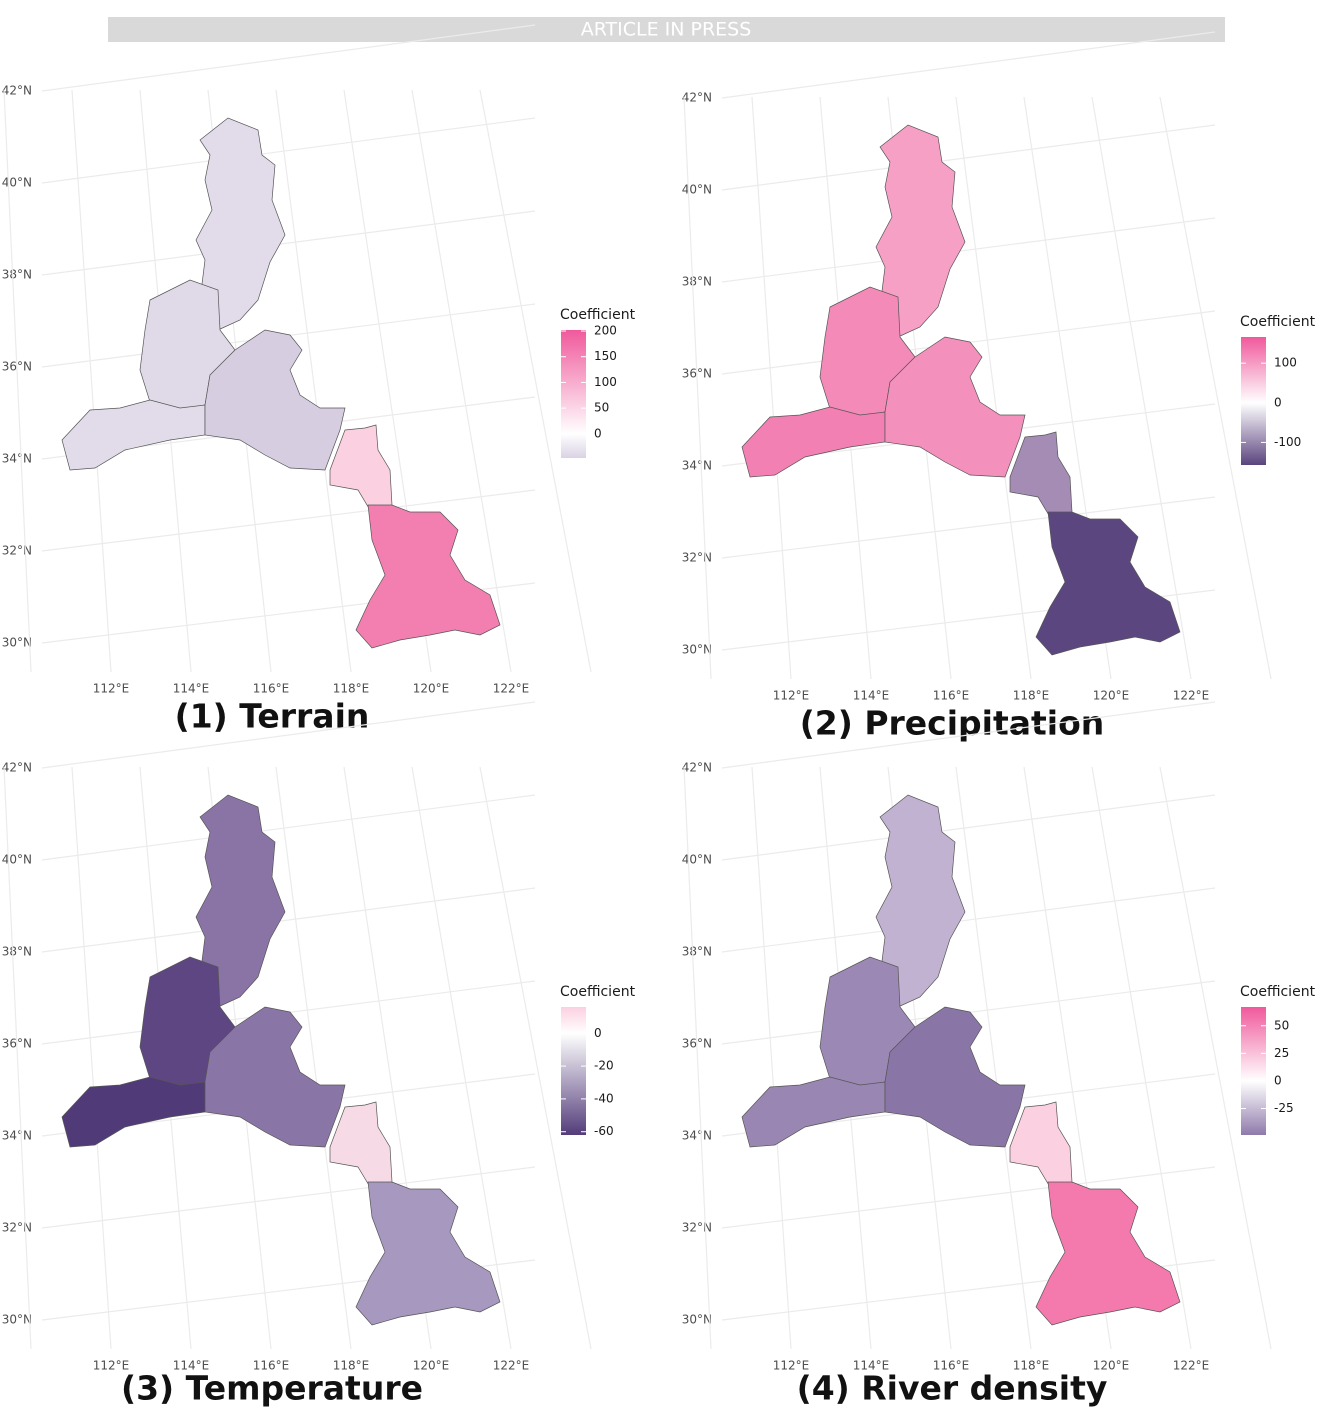  Describe the element at coordinates (1287, 442) in the screenshot. I see `legend-label: -100` at that location.